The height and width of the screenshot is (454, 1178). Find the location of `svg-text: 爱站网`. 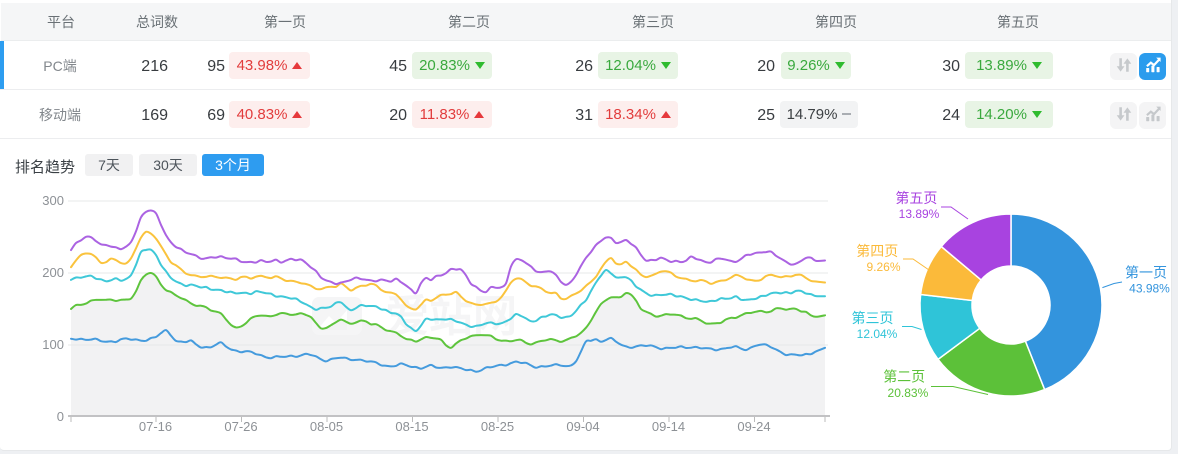

svg-text: 爱站网 is located at coordinates (451, 316).